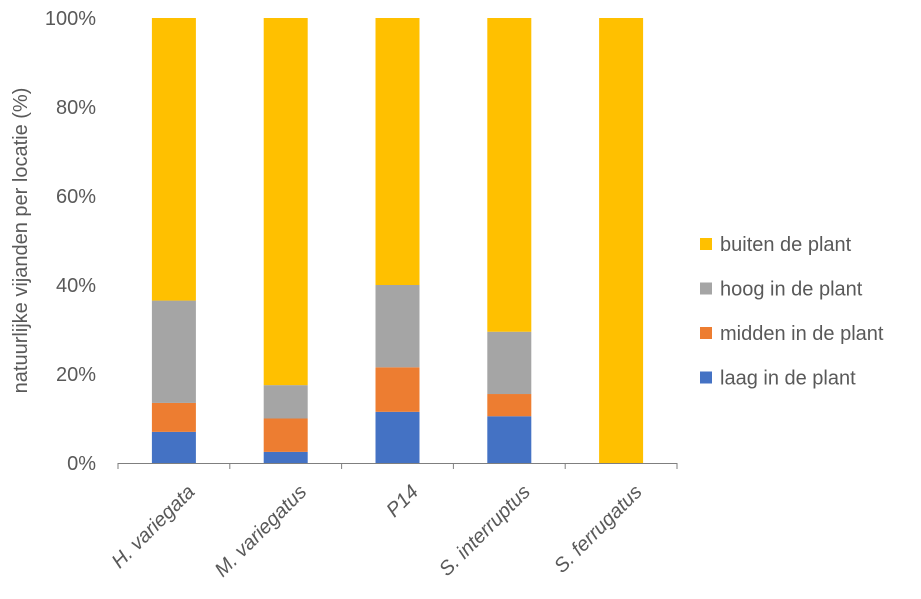 The image size is (921, 599). I want to click on x-category-label: H. variegata, so click(154, 527).